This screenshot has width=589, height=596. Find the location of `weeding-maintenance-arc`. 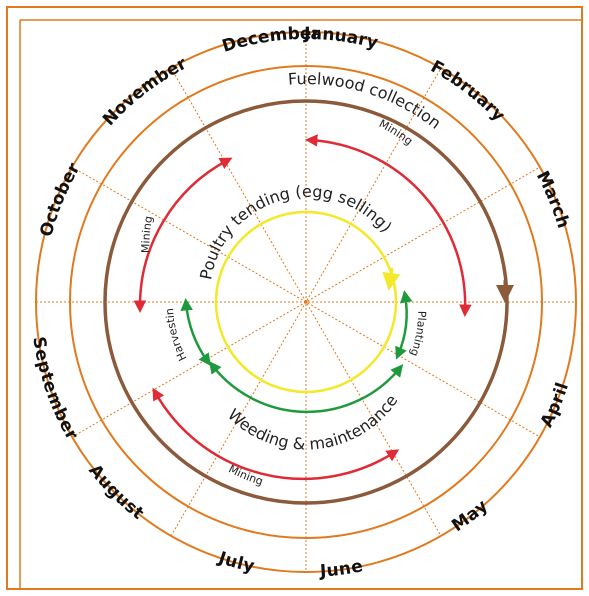

weeding-maintenance-arc is located at coordinates (306, 387).